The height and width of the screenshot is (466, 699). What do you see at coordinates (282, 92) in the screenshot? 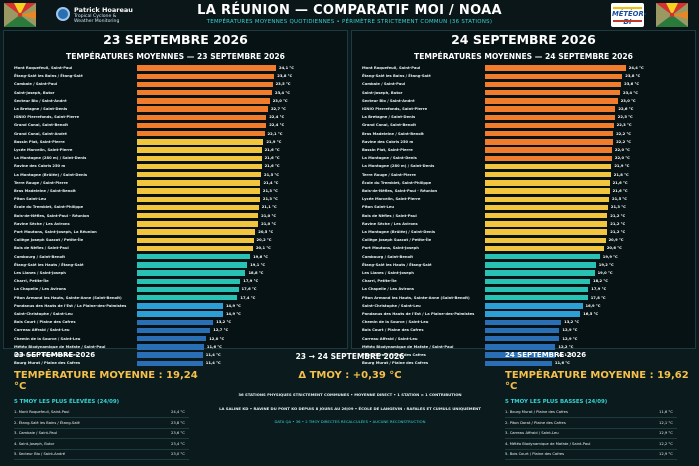
I see `bar-value-label: 23,4 °C` at bounding box center [282, 92].